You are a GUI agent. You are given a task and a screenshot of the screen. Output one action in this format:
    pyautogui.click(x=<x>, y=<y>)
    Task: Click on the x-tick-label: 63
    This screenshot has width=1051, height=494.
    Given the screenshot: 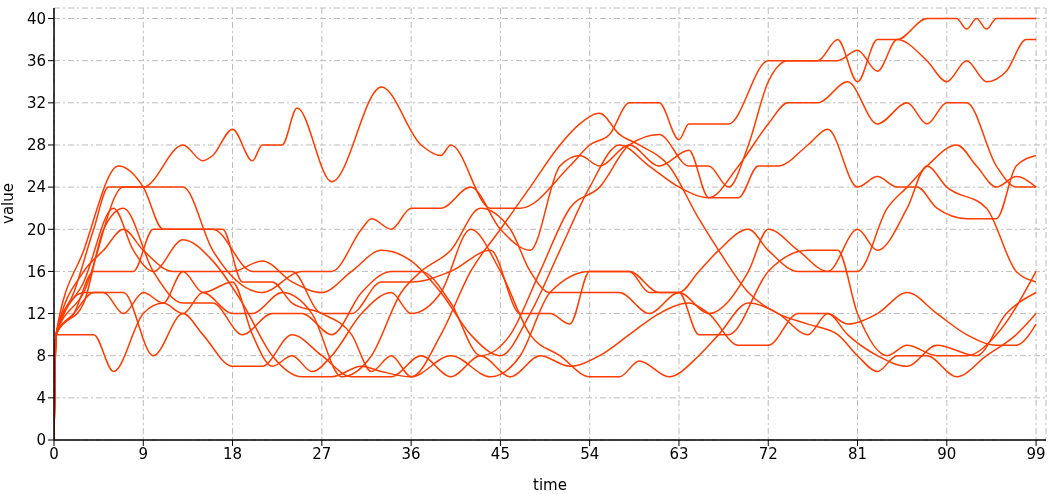 What is the action you would take?
    pyautogui.click(x=679, y=453)
    